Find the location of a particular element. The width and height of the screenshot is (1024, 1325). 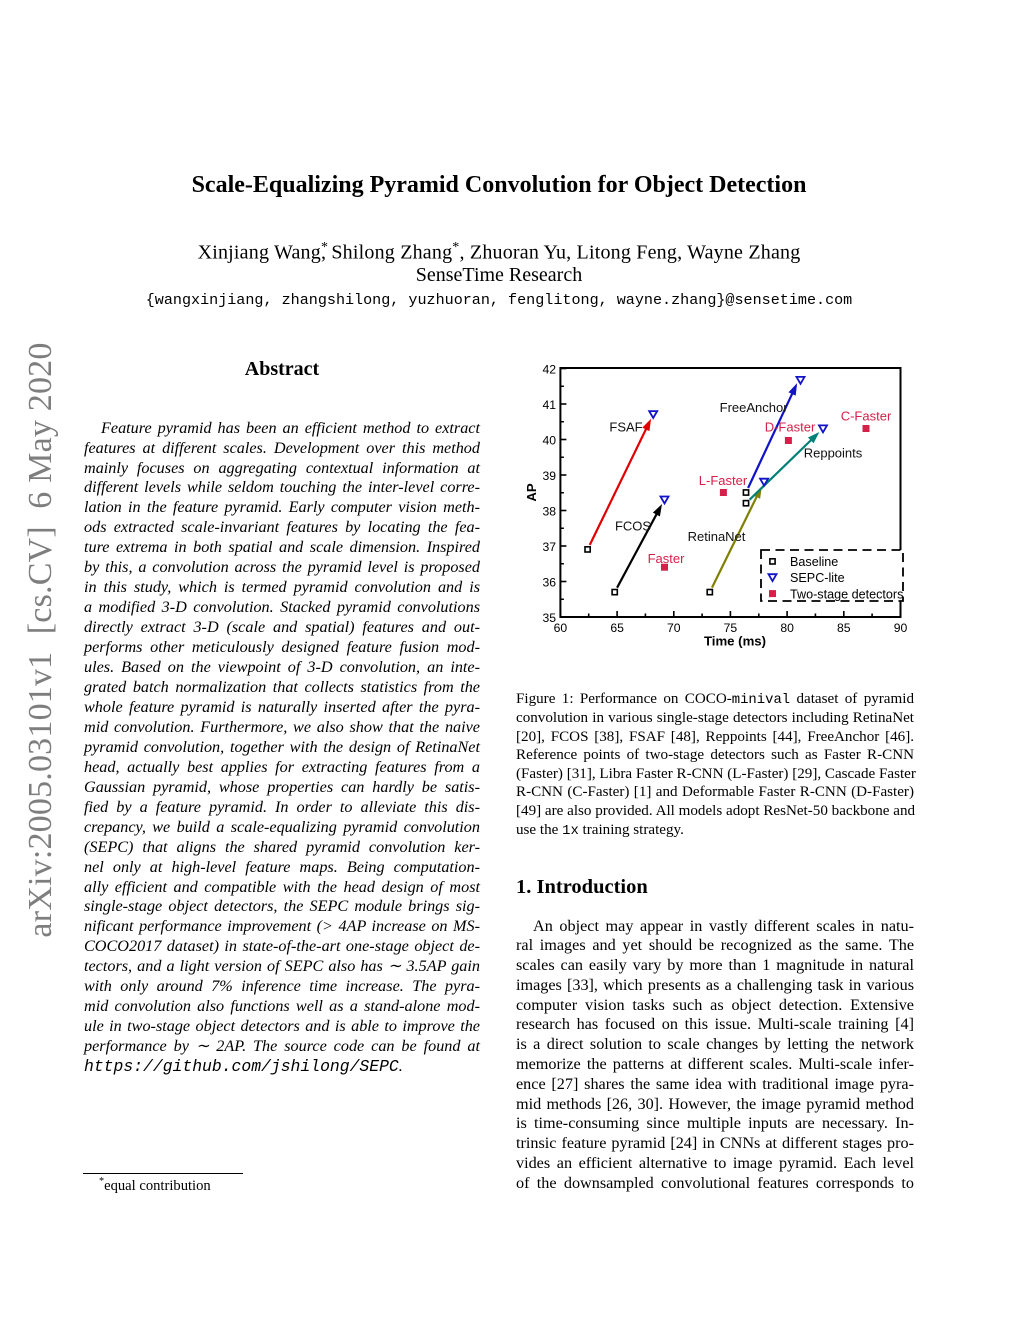

svg-text: FreeAnchor is located at coordinates (754, 407).